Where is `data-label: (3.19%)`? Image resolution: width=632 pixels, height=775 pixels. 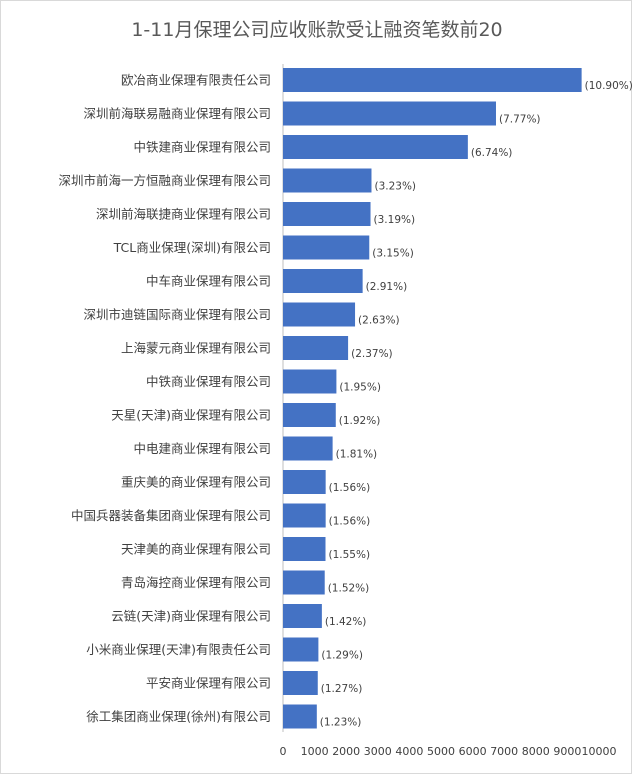 data-label: (3.19%) is located at coordinates (395, 220).